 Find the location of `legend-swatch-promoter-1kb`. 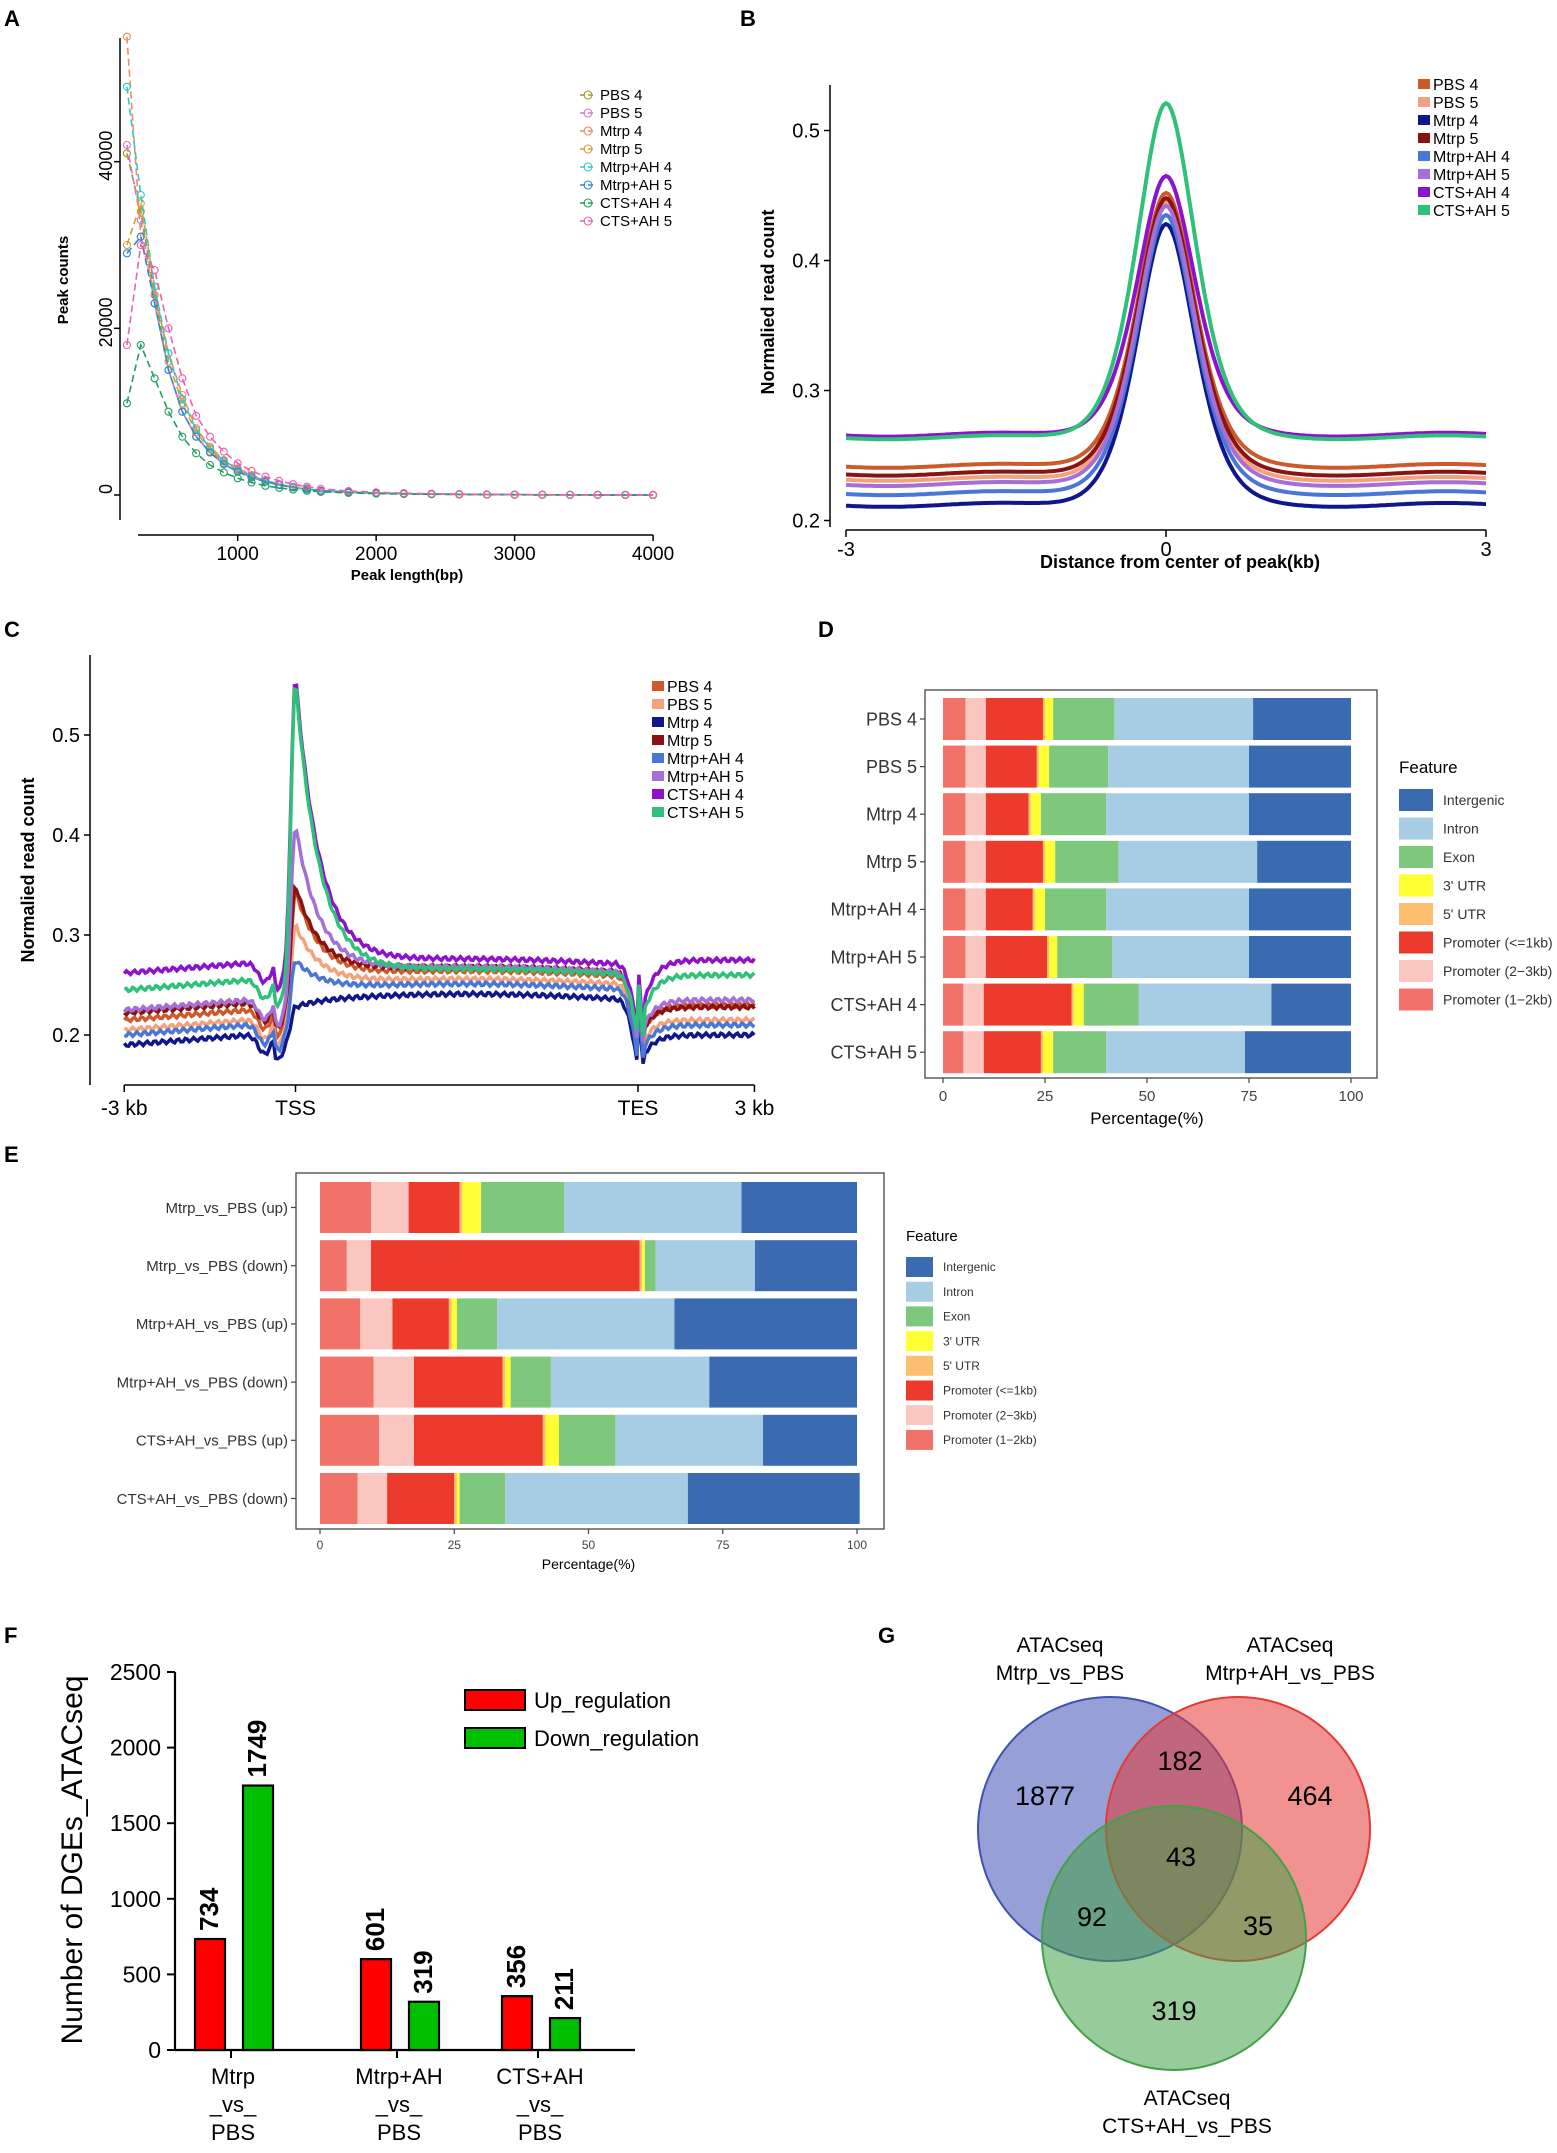

legend-swatch-promoter-1kb is located at coordinates (919, 1390).